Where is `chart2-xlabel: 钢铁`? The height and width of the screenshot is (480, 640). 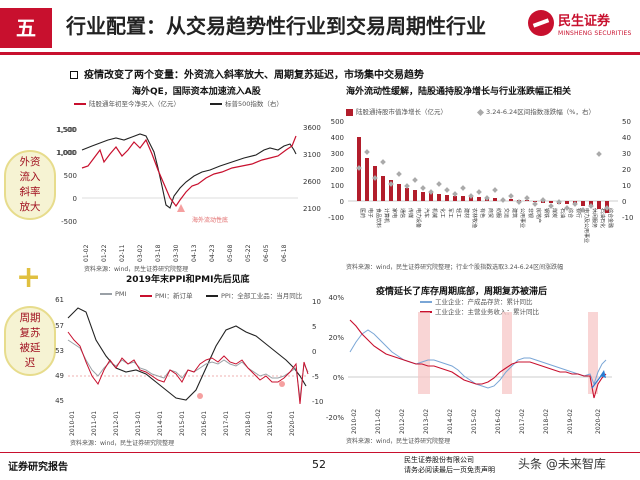
chart2-xlabel: 钢铁 is located at coordinates (546, 213).